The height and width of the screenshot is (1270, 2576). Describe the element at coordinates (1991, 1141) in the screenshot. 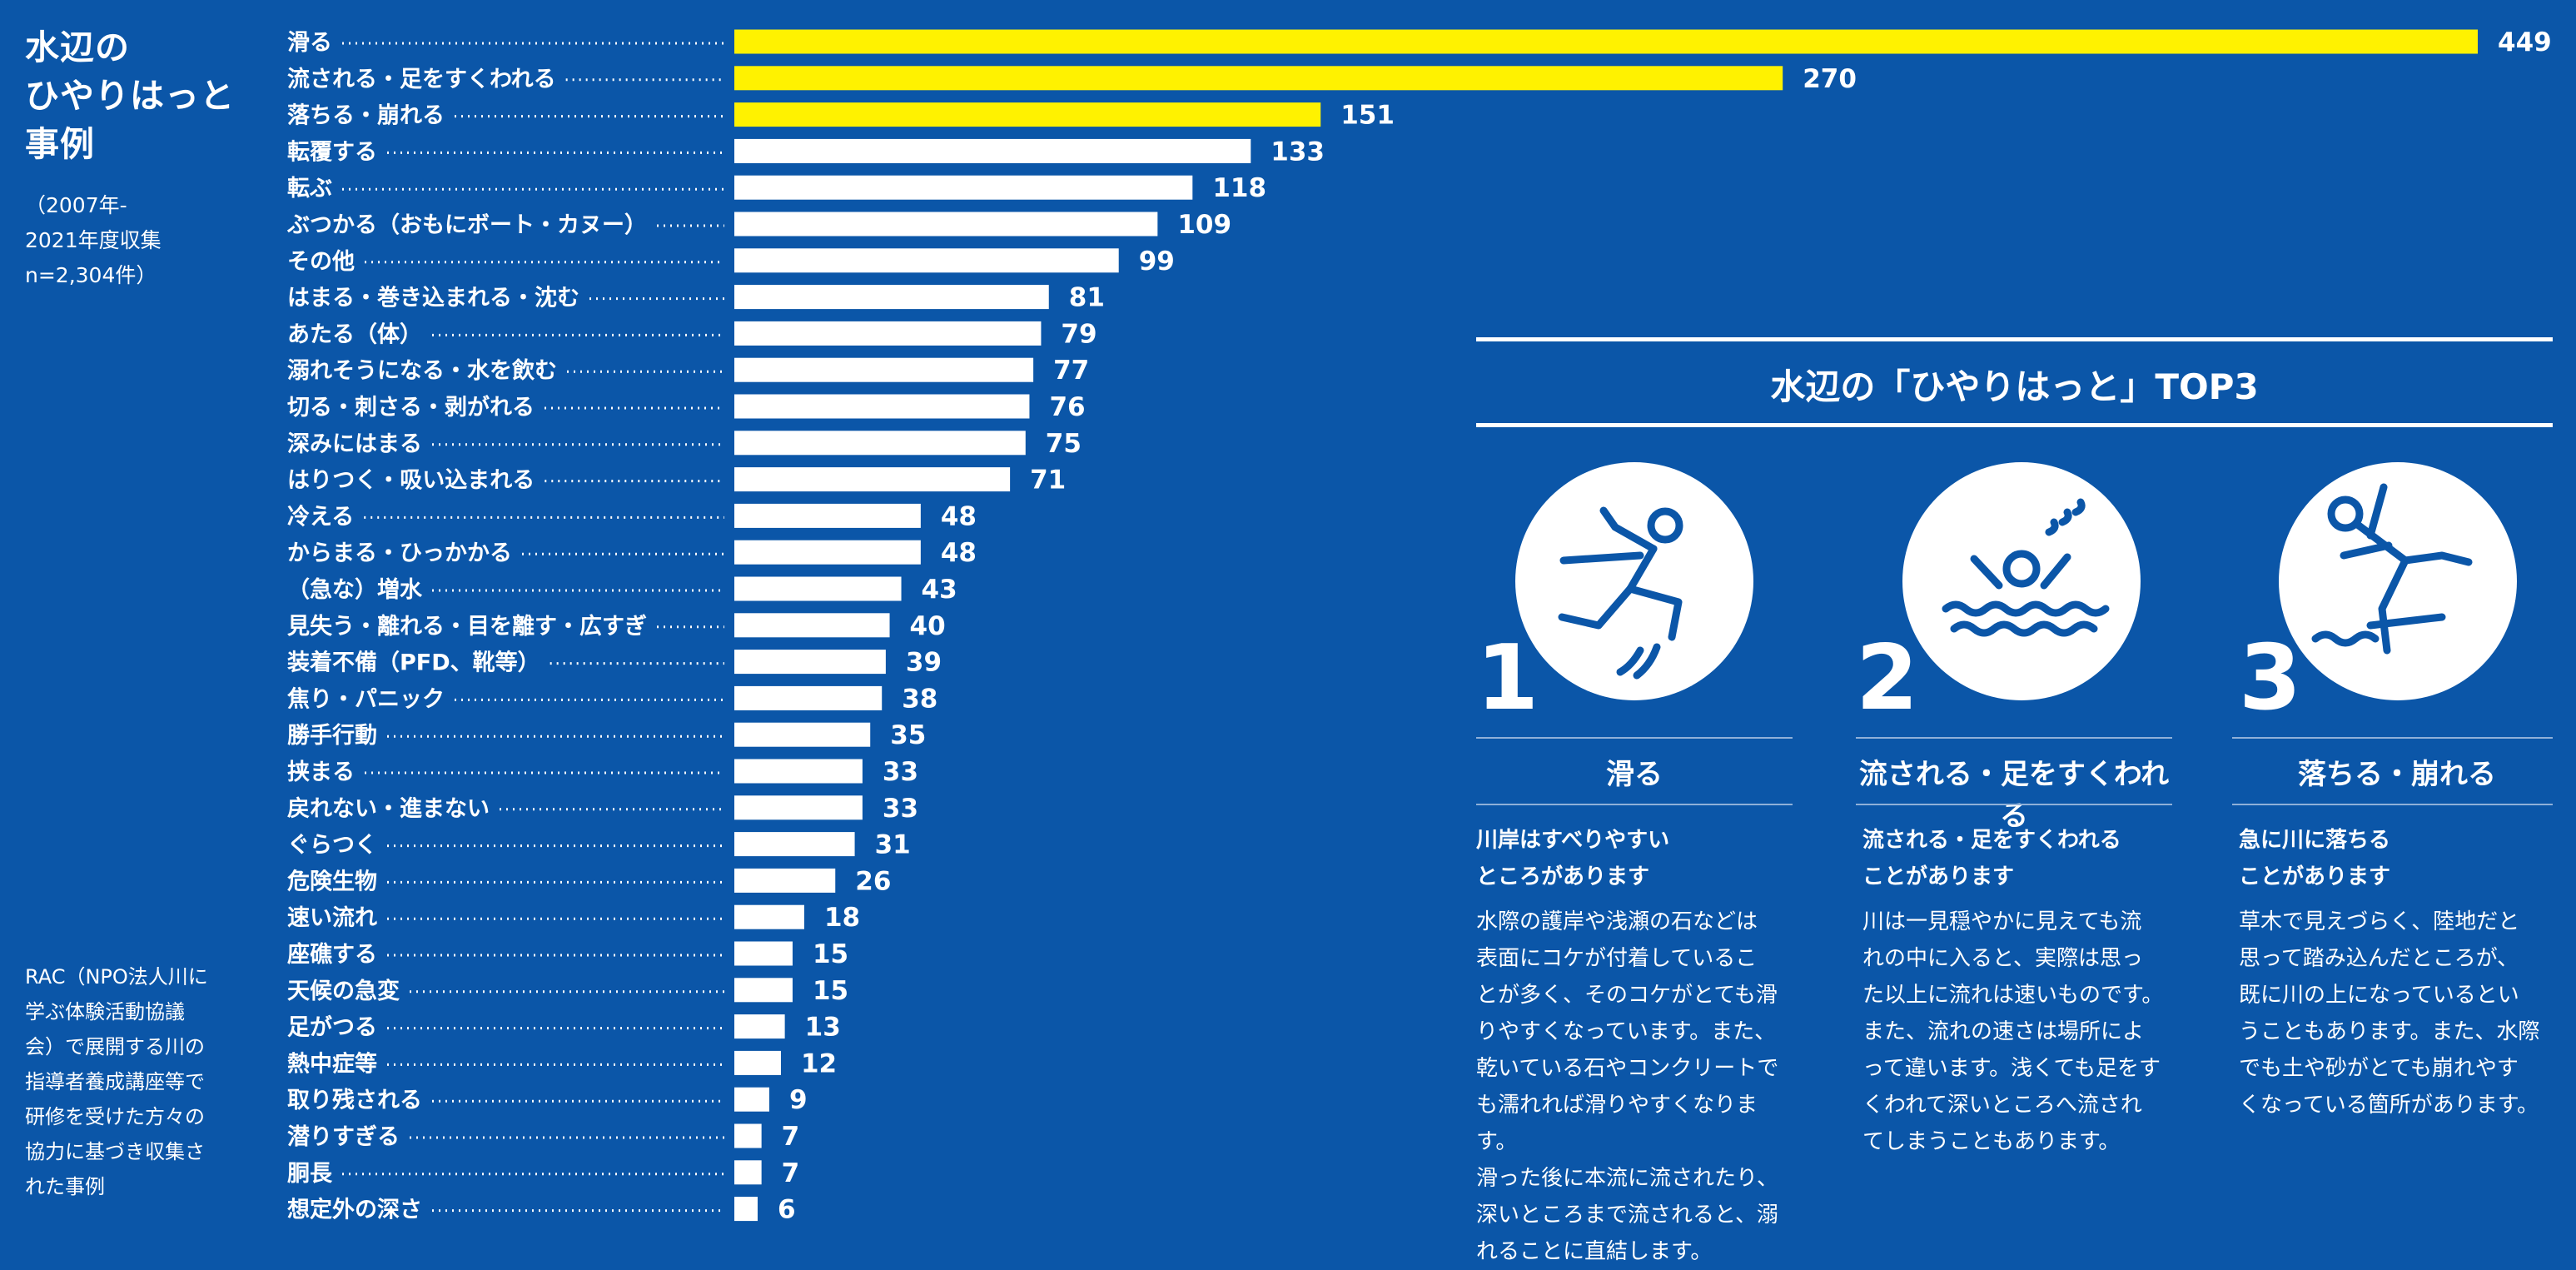

I see `item-body-line: てしまうこともあります。` at that location.